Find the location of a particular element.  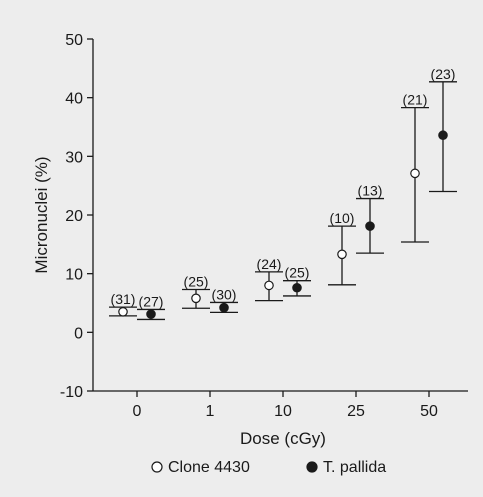

y-tick-label: 20 is located at coordinates (74, 216).